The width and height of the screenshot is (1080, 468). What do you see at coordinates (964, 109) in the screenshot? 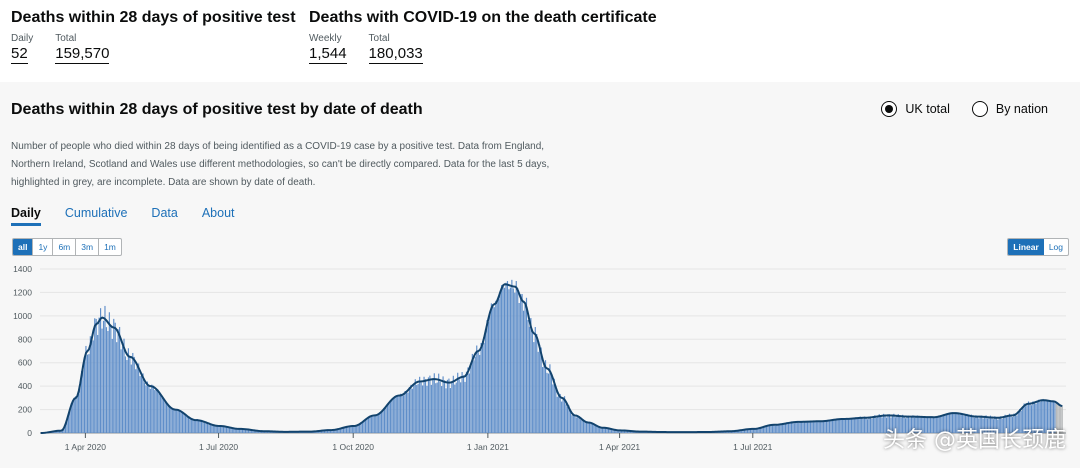
I see `area-radio-group: UK total By nation` at bounding box center [964, 109].